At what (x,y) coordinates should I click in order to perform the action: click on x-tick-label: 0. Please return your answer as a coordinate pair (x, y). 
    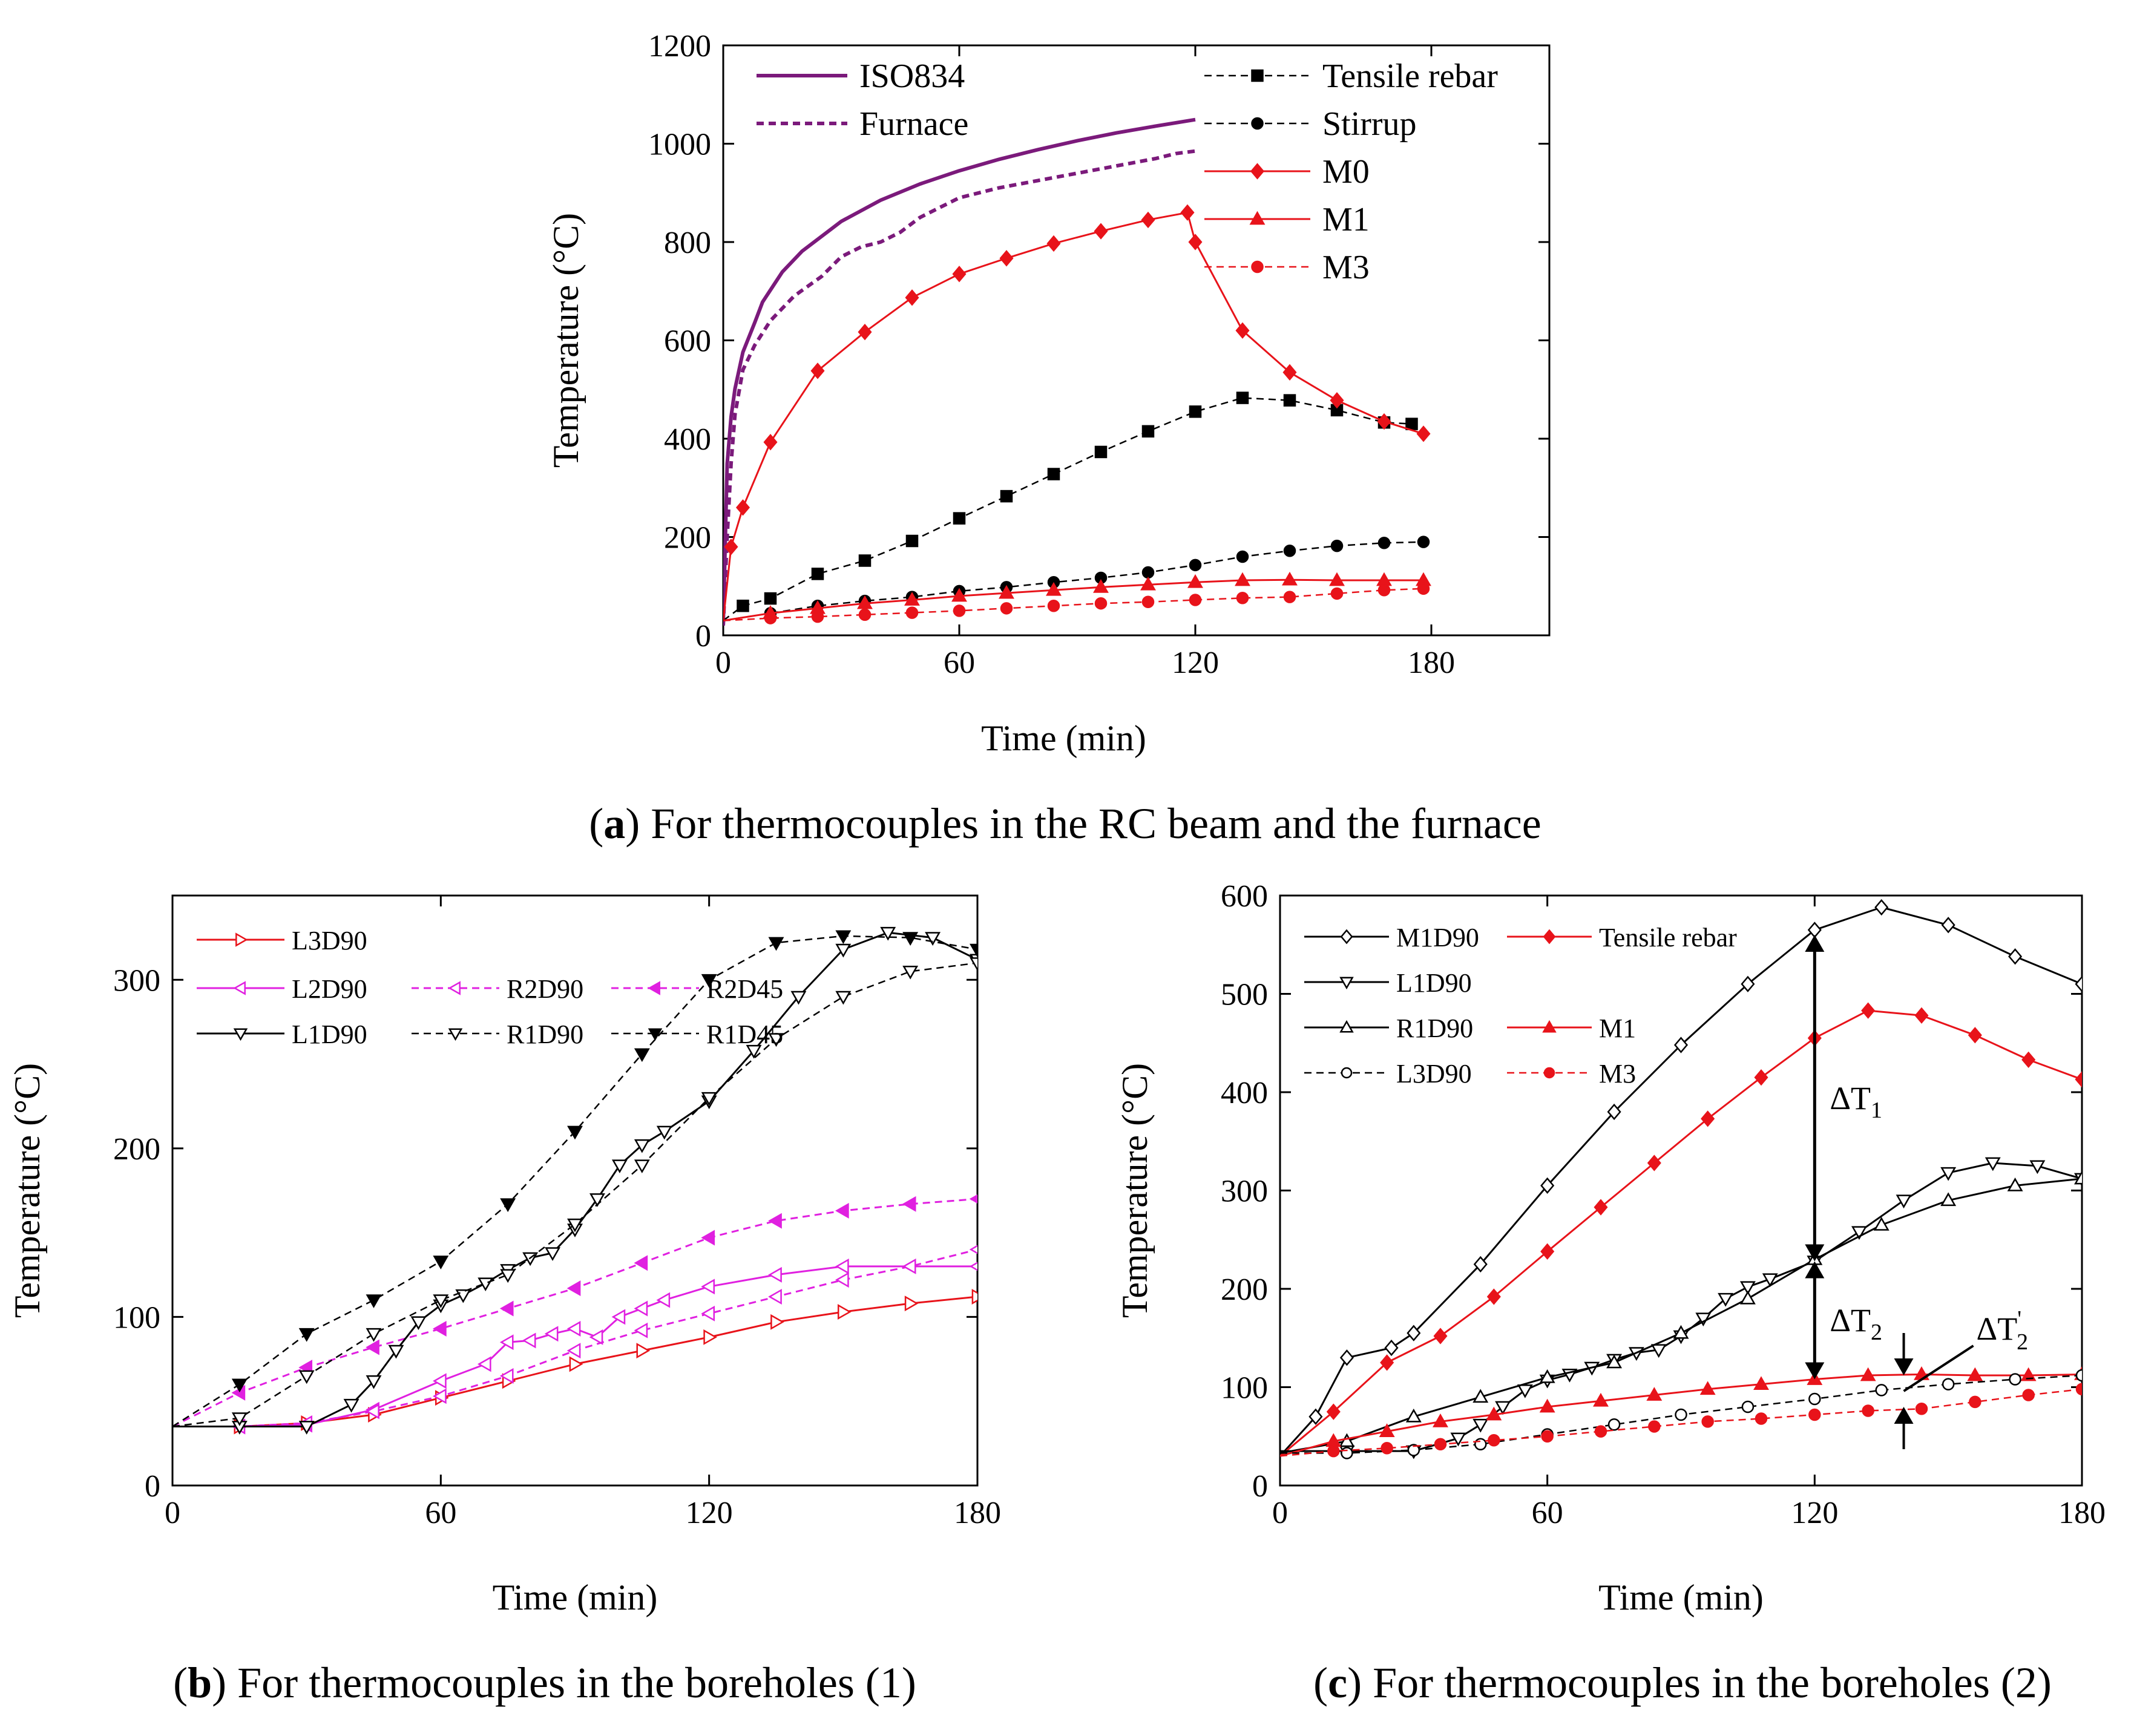
    Looking at the image, I should click on (723, 663).